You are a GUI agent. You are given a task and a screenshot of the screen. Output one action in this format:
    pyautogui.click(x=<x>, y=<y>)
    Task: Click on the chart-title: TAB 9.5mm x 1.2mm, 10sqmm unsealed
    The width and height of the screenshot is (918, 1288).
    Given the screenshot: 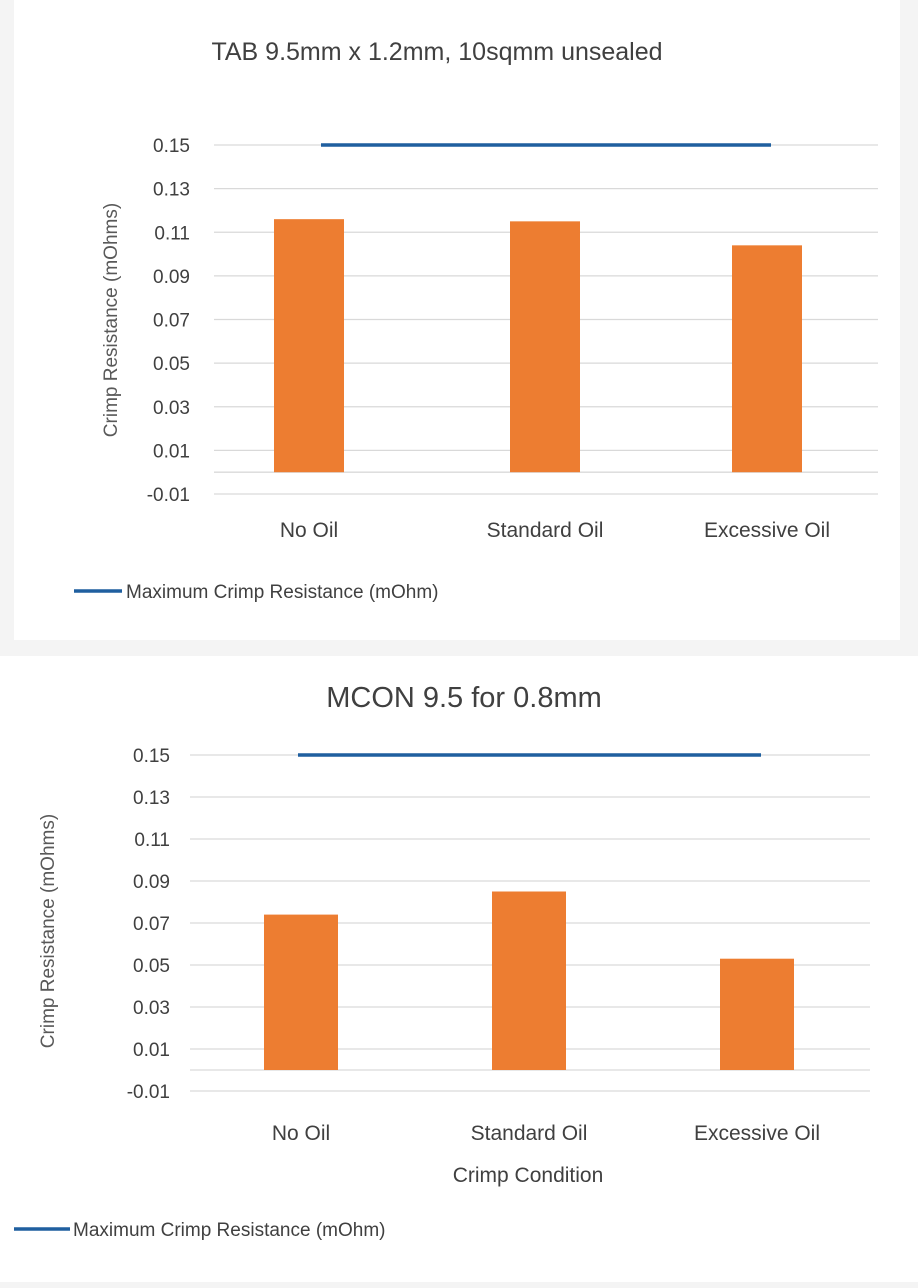 What is the action you would take?
    pyautogui.click(x=436, y=52)
    